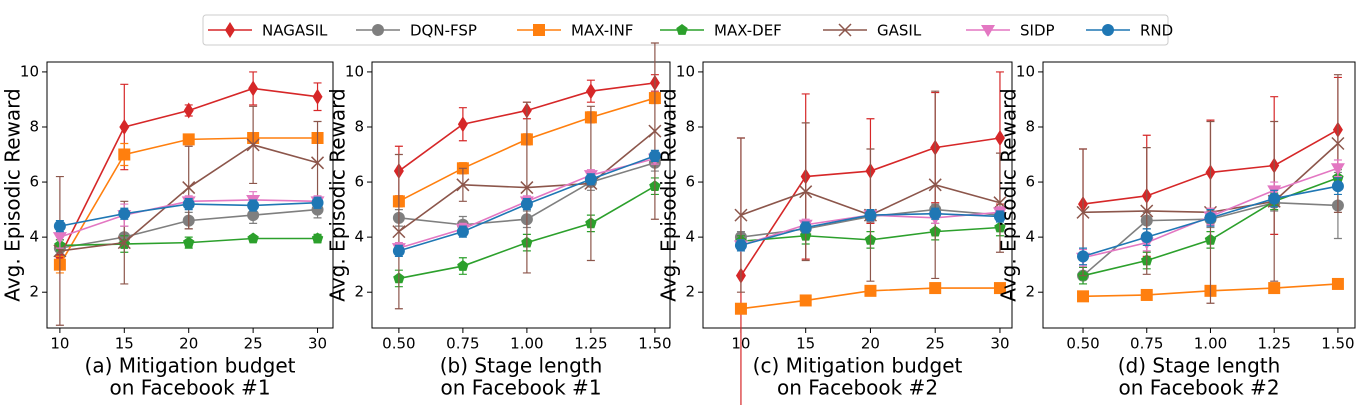 This screenshot has width=1370, height=405. Describe the element at coordinates (124, 344) in the screenshot. I see `x-tick-label: 15` at that location.